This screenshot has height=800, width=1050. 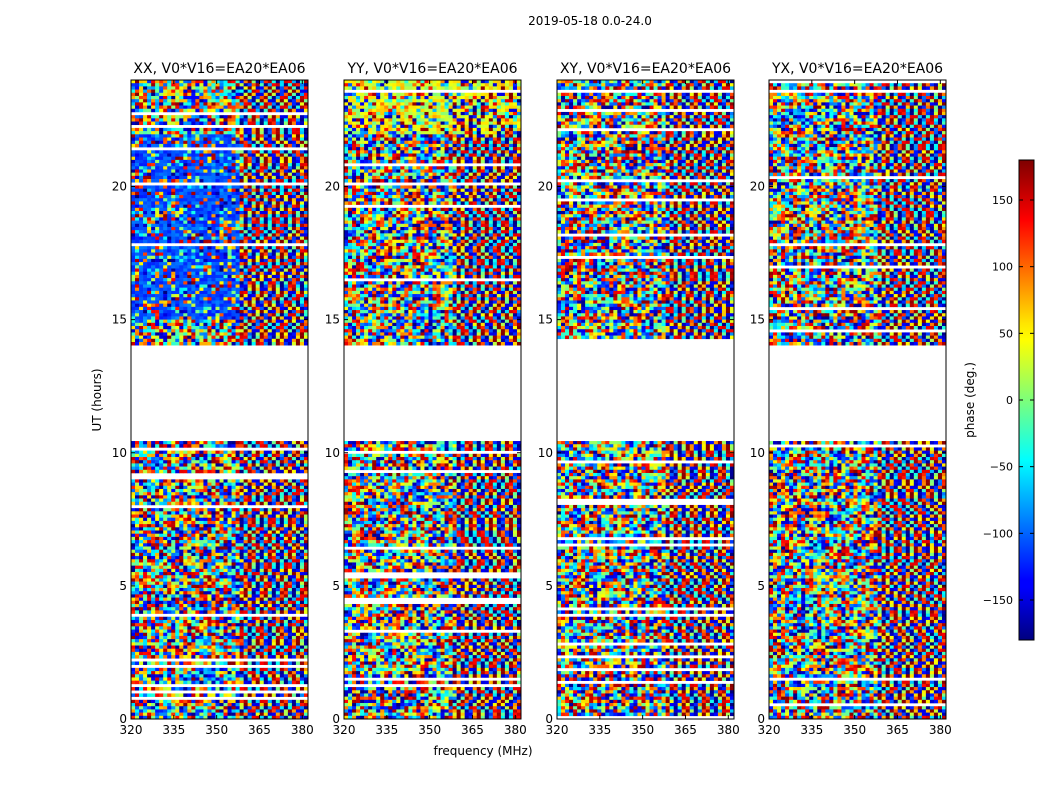 What do you see at coordinates (482, 751) in the screenshot?
I see `x-axis-label: frequency (MHz)` at bounding box center [482, 751].